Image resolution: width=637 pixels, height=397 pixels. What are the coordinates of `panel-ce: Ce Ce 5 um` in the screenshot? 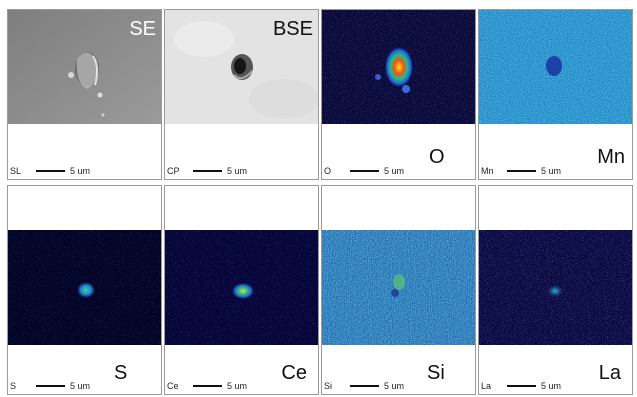 It's located at (241, 290).